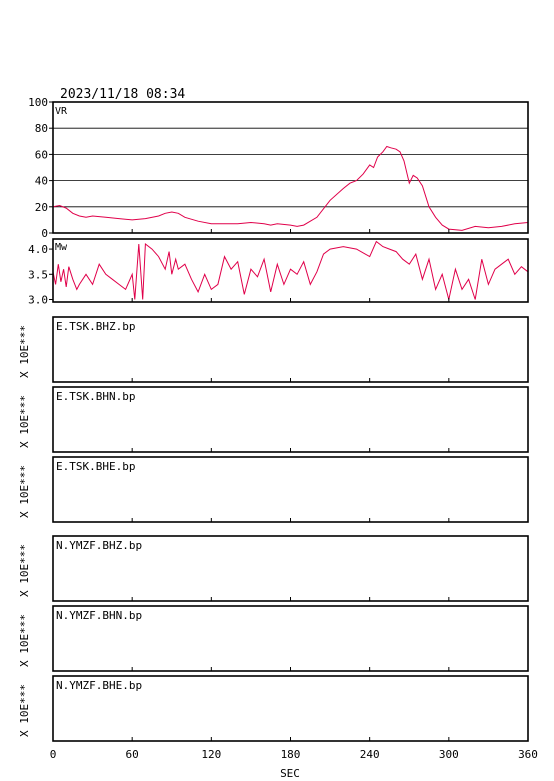 The height and width of the screenshot is (781, 554). I want to click on station-label: E.TSK.BHZ.bp, so click(95, 326).